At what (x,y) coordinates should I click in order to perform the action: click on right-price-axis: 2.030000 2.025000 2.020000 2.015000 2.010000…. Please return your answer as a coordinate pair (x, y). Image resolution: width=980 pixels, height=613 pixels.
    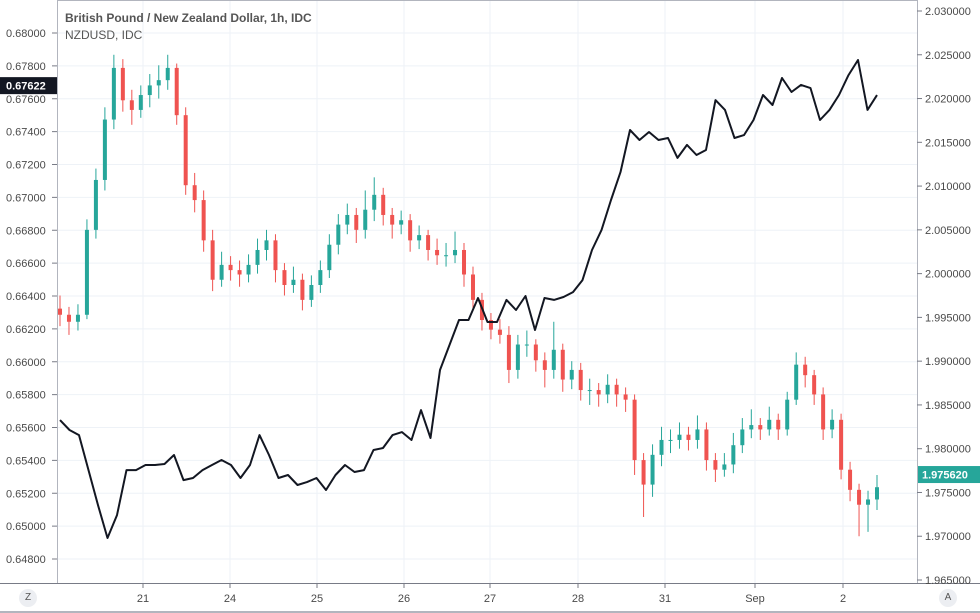
    Looking at the image, I should click on (944, 296).